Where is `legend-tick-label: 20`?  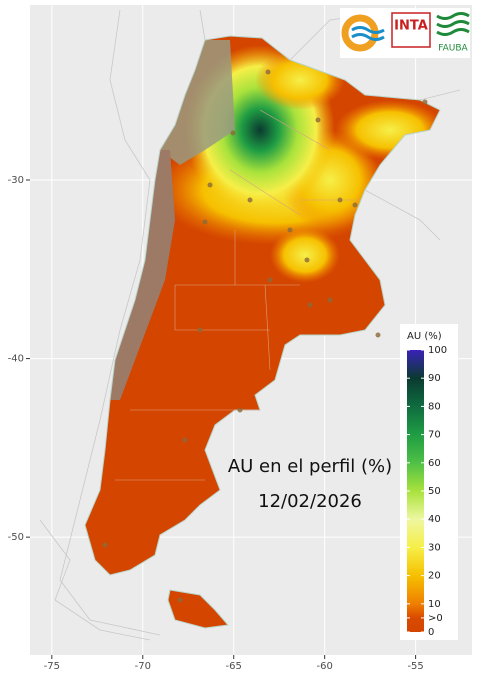
legend-tick-label: 20 is located at coordinates (434, 576).